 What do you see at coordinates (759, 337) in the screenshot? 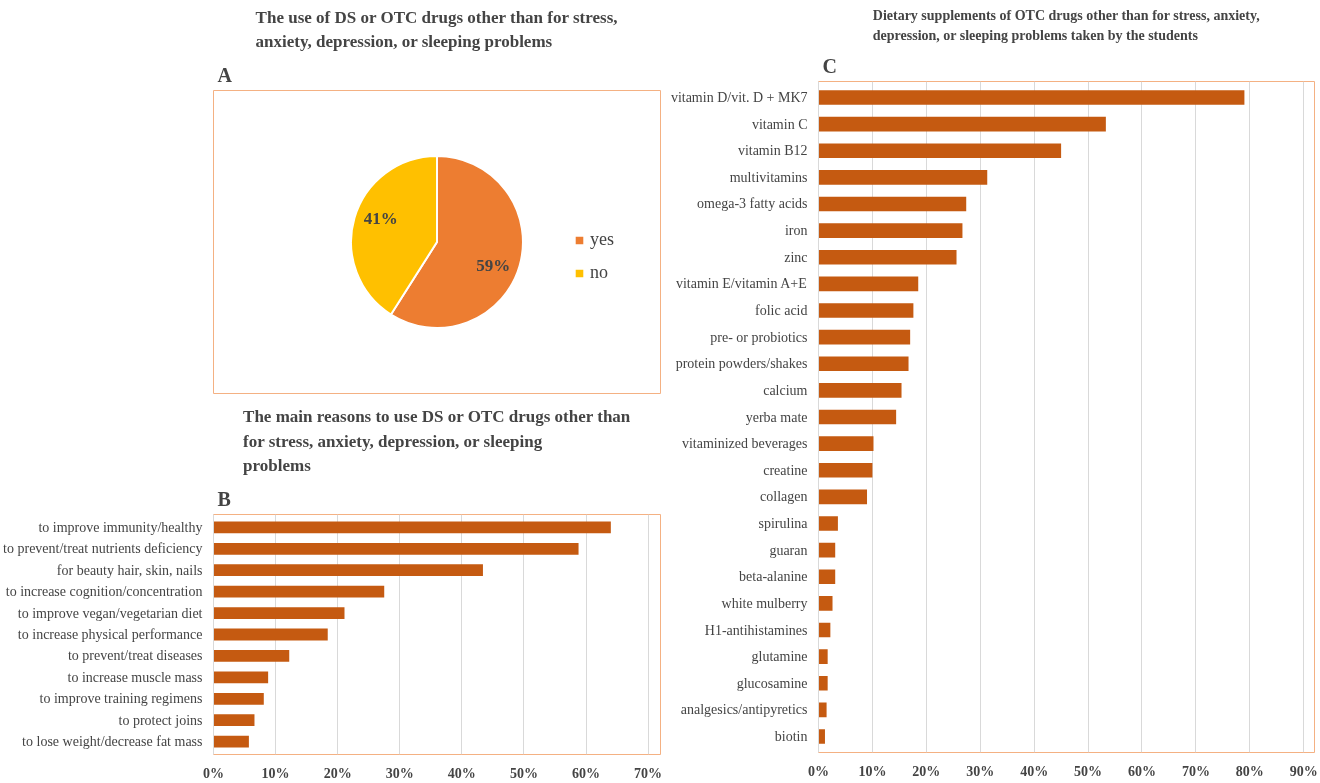
I see `y-tick-label: pre- or probiotics` at bounding box center [759, 337].